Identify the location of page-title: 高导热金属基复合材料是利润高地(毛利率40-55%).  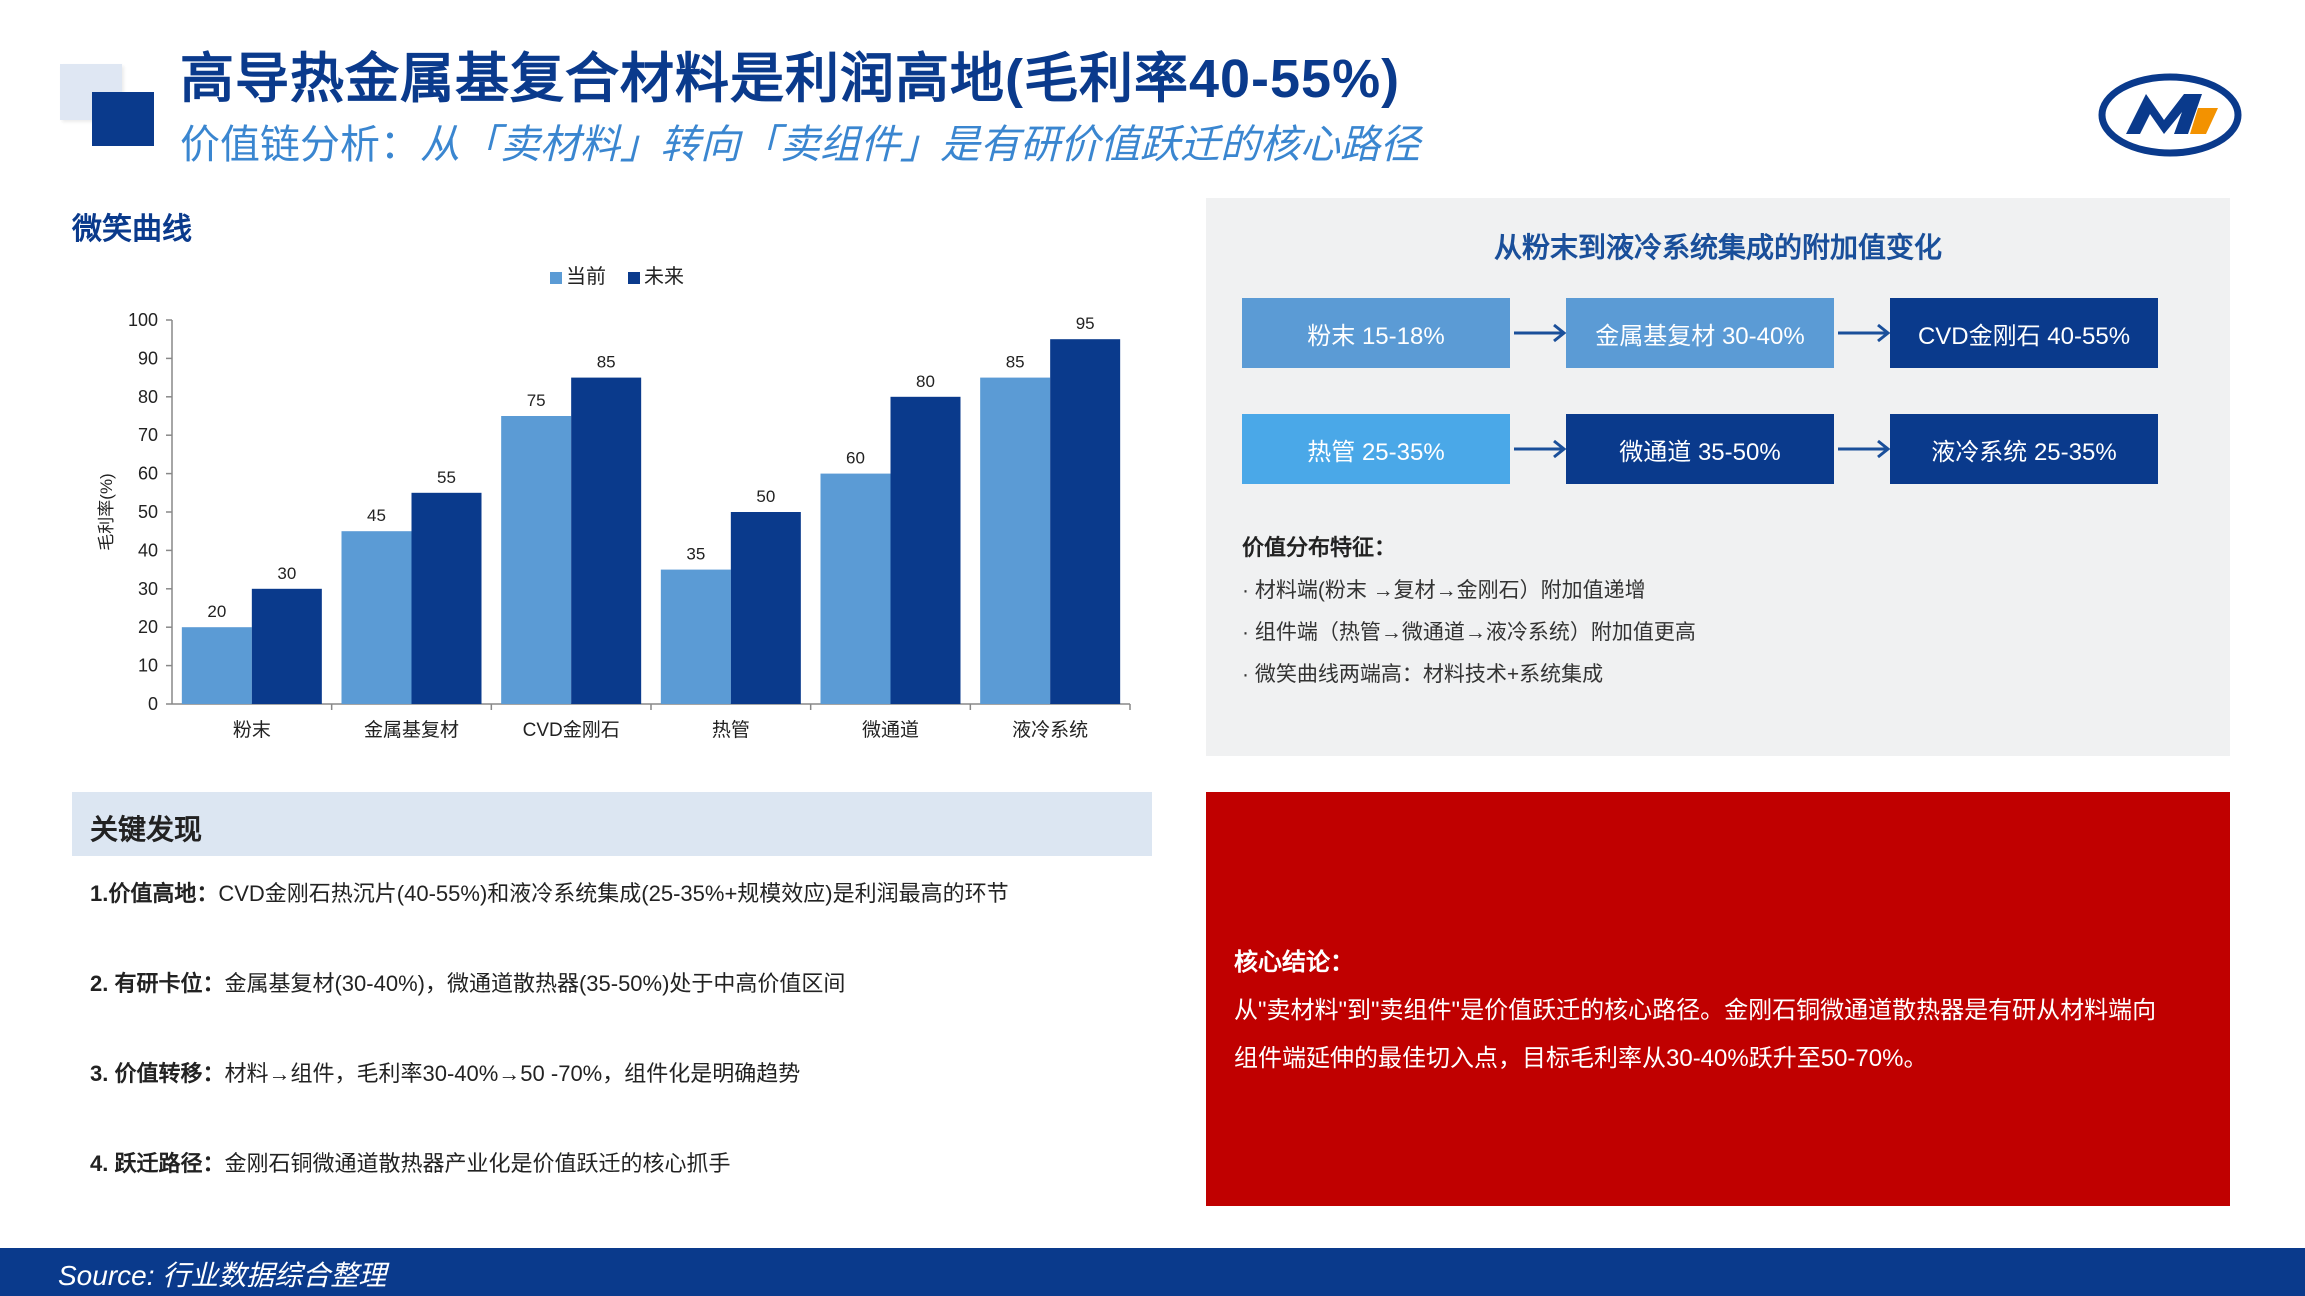
(790, 73).